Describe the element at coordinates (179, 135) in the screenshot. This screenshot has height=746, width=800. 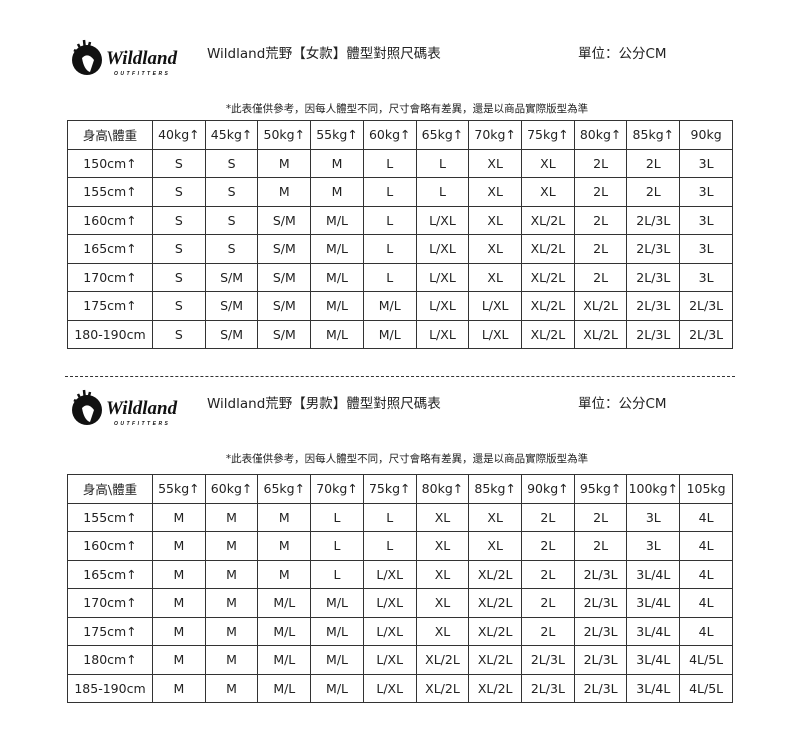
I see `header-cell: 40kg↑` at that location.